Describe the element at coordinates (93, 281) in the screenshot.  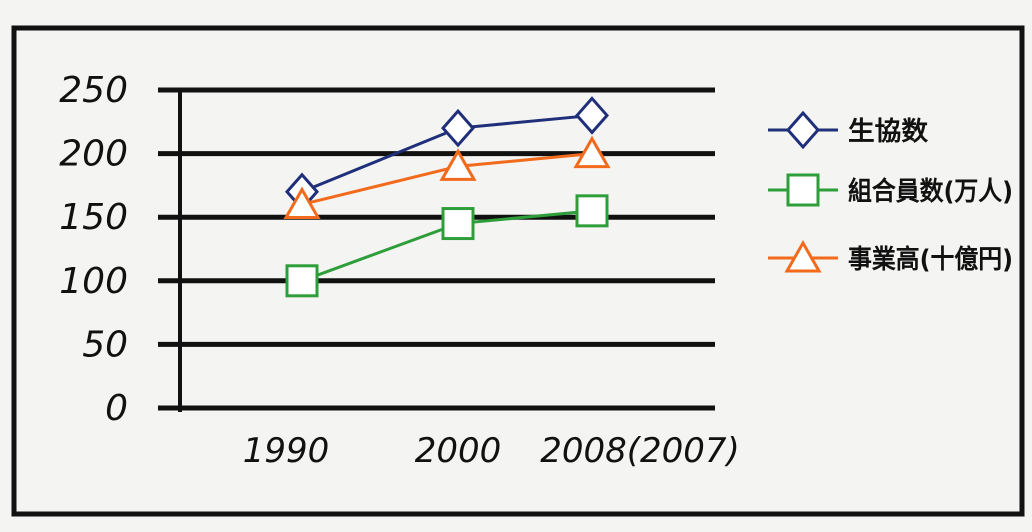
I see `y-tick-label: 100` at that location.